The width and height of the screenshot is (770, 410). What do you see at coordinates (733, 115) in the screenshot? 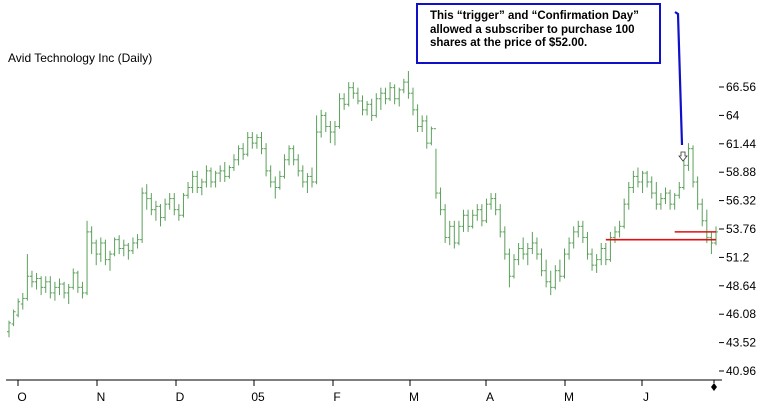
I see `y-tick-label: 64` at bounding box center [733, 115].